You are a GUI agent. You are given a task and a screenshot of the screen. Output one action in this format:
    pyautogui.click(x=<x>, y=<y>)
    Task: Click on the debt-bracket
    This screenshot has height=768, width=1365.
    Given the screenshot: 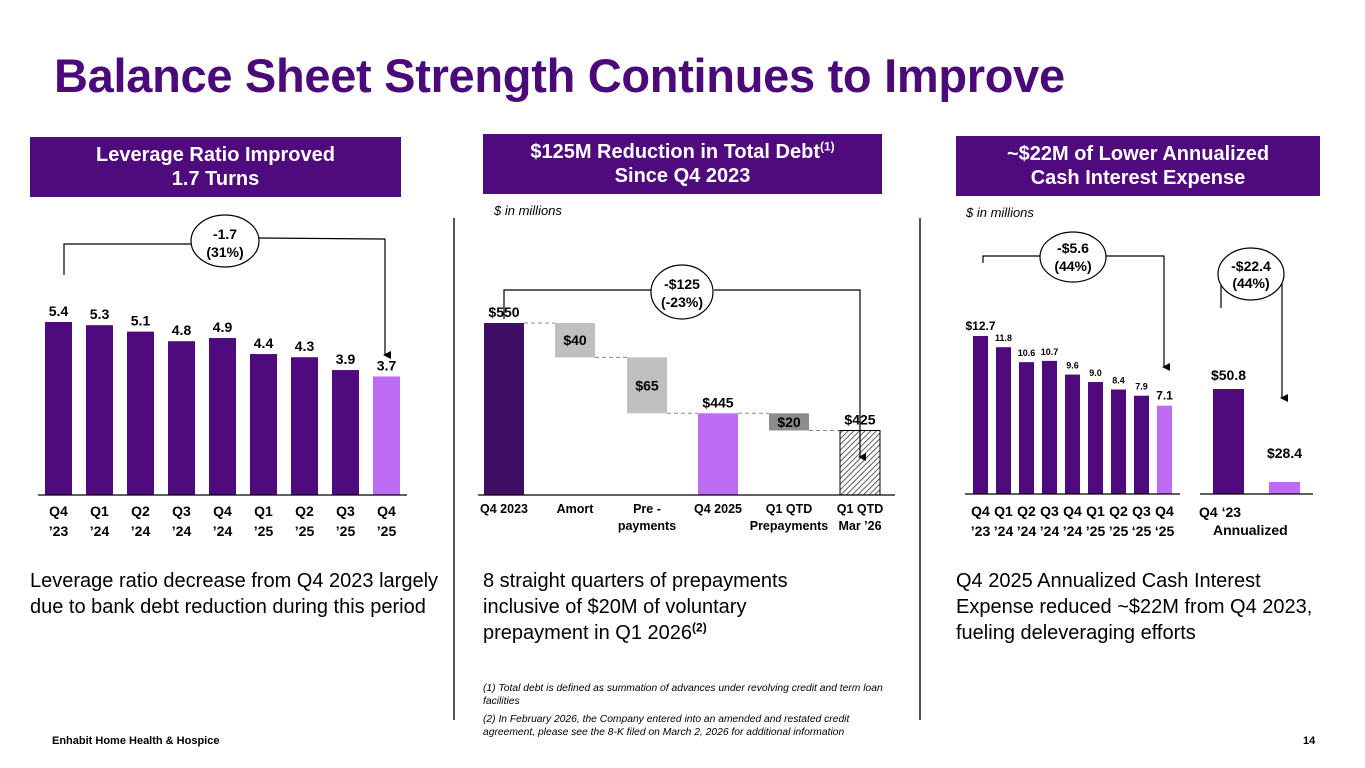 What is the action you would take?
    pyautogui.click(x=681, y=373)
    